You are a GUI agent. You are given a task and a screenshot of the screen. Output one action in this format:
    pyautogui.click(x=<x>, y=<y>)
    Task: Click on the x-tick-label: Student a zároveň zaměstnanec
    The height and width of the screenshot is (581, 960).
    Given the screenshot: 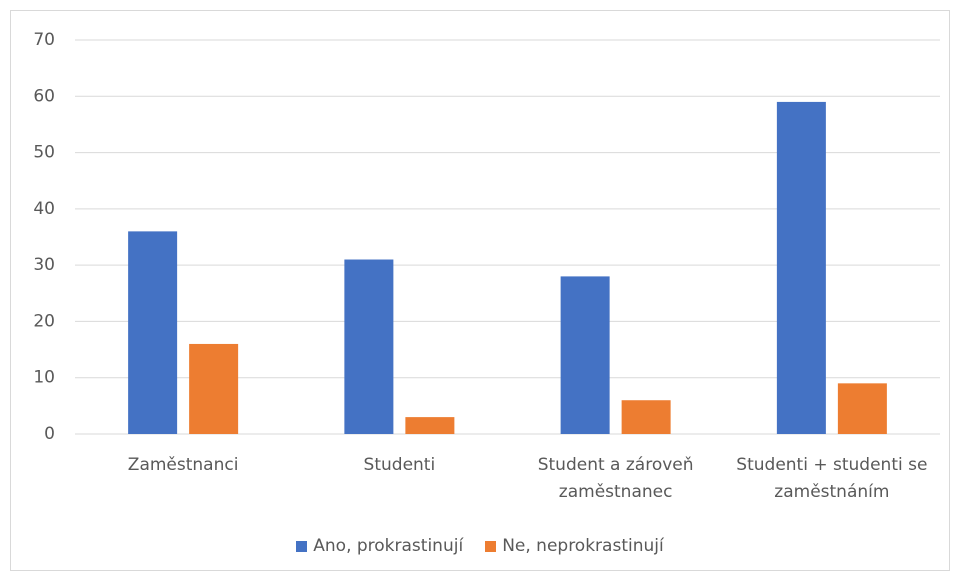 What is the action you would take?
    pyautogui.click(x=615, y=478)
    